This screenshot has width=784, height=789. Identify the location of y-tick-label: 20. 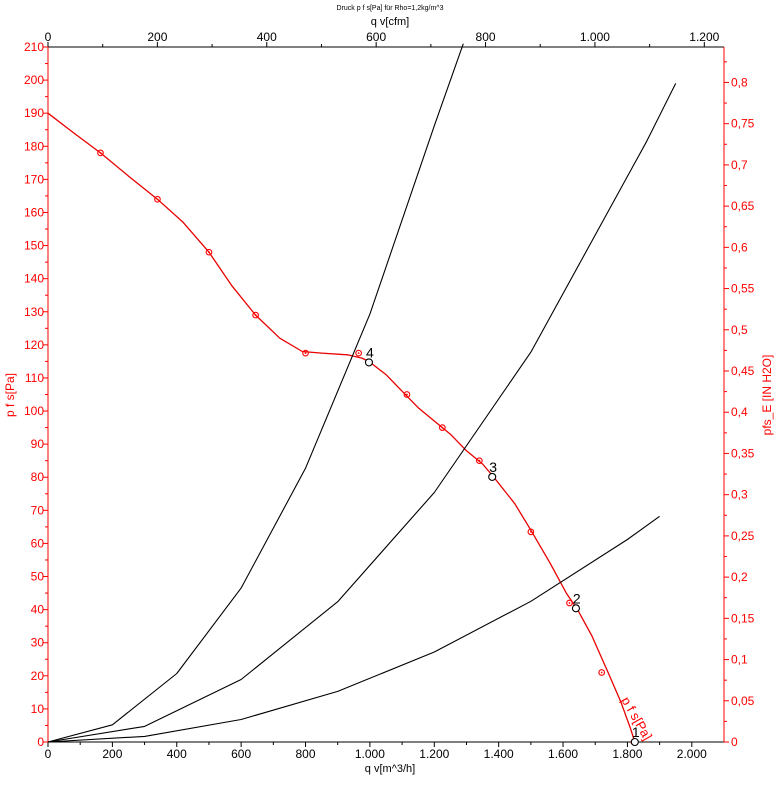
(38, 676).